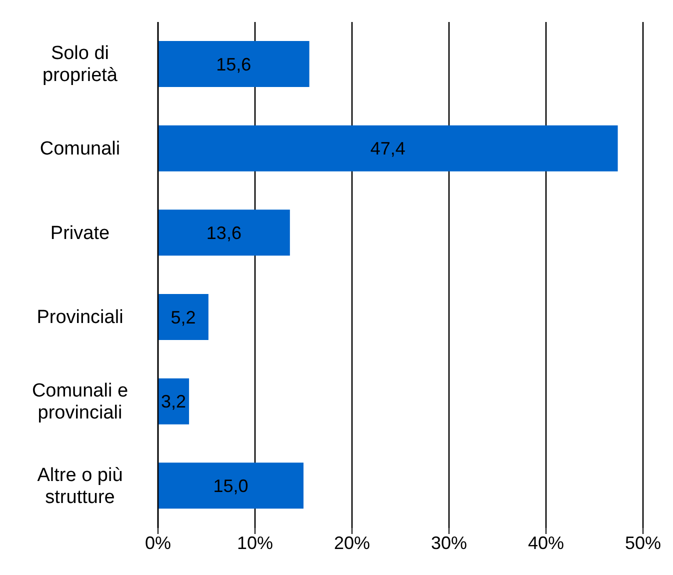 The width and height of the screenshot is (673, 575). I want to click on data-label: 47,4, so click(388, 148).